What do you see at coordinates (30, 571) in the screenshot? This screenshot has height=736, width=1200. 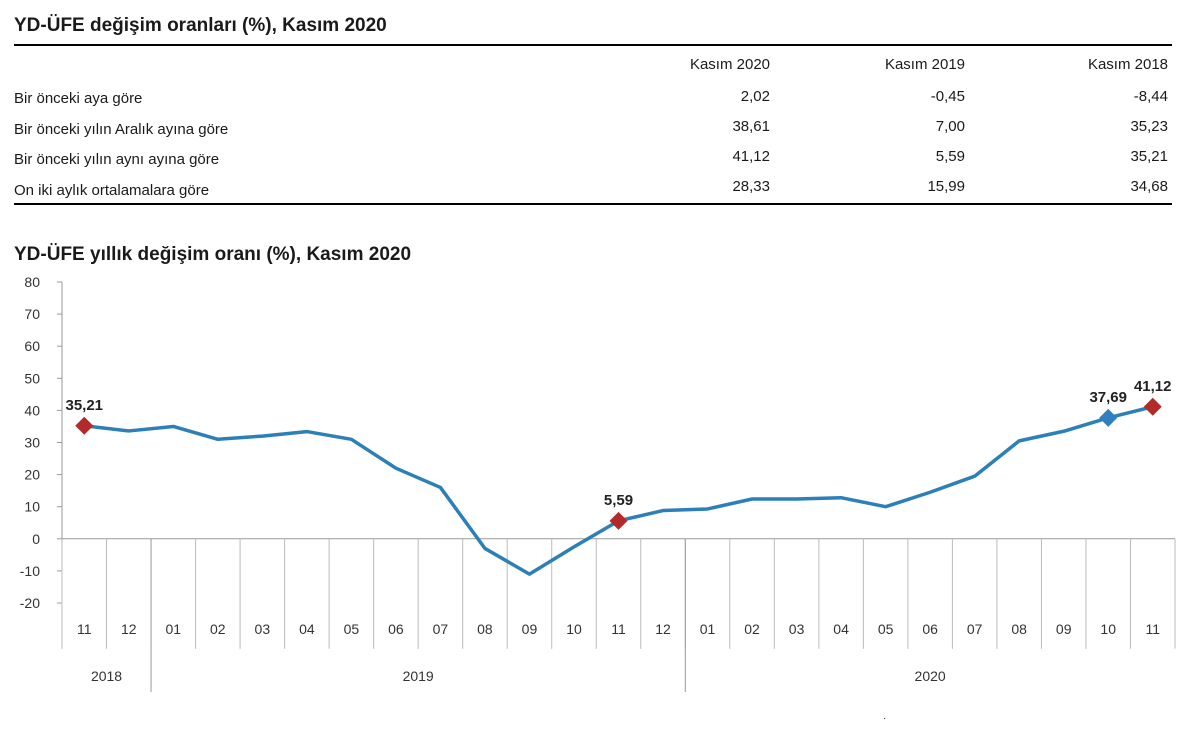 I see `y-tick-label: -10` at bounding box center [30, 571].